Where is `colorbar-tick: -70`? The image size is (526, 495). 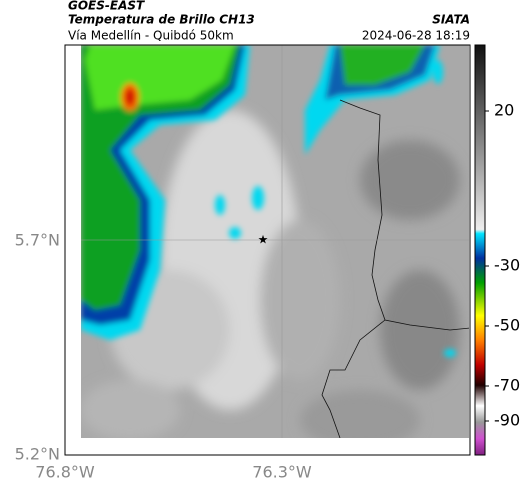
colorbar-tick: -70 is located at coordinates (507, 385).